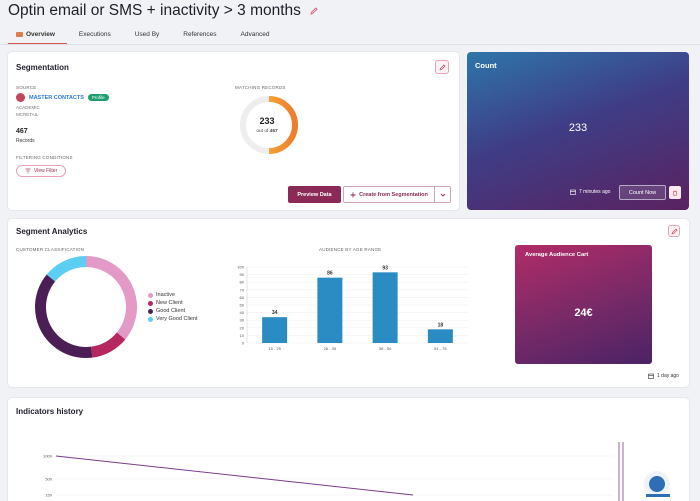 The width and height of the screenshot is (700, 501). I want to click on matching-ring, so click(269, 125).